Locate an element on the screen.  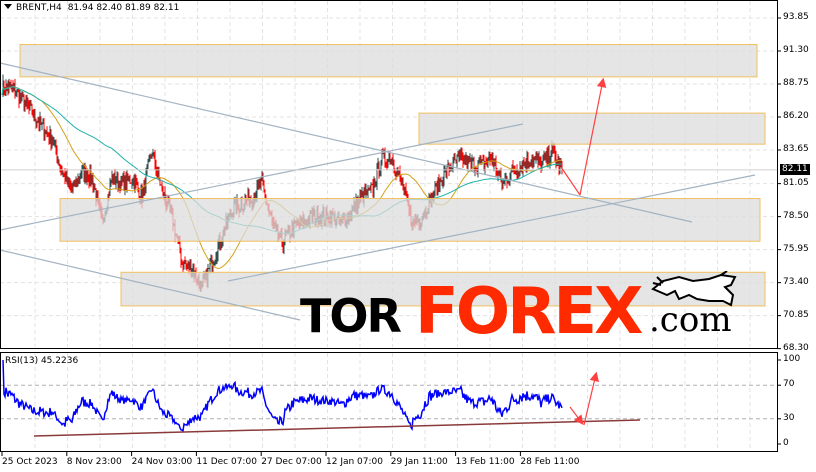
price-tick-label: 73.40 is located at coordinates (796, 281).